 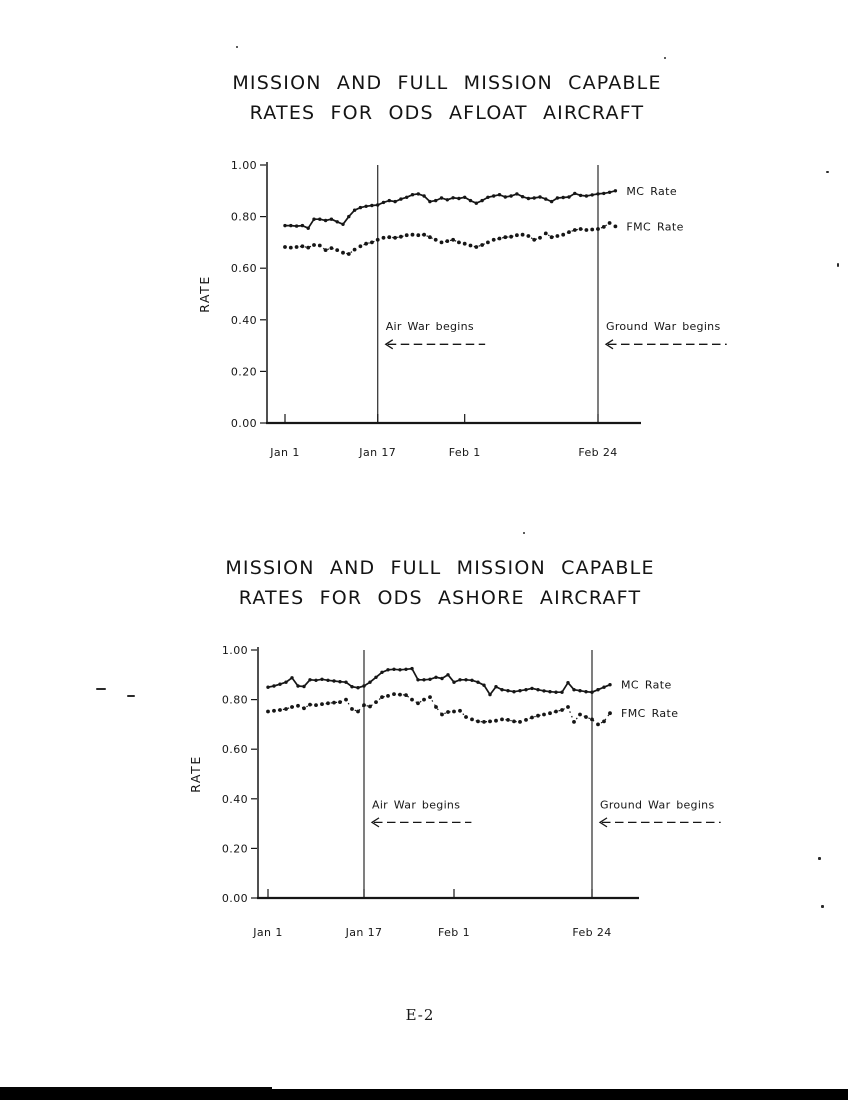 What do you see at coordinates (235, 848) in the screenshot?
I see `y-tick-label: 0.20` at bounding box center [235, 848].